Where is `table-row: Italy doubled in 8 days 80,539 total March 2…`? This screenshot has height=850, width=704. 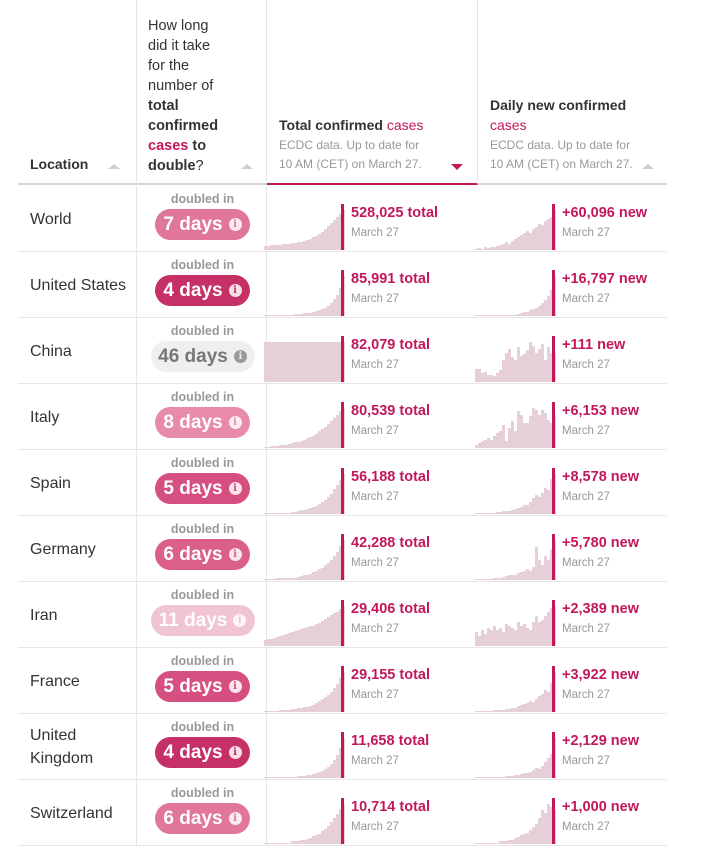
table-row: Italy doubled in 8 days 80,539 total March 2… is located at coordinates (342, 417).